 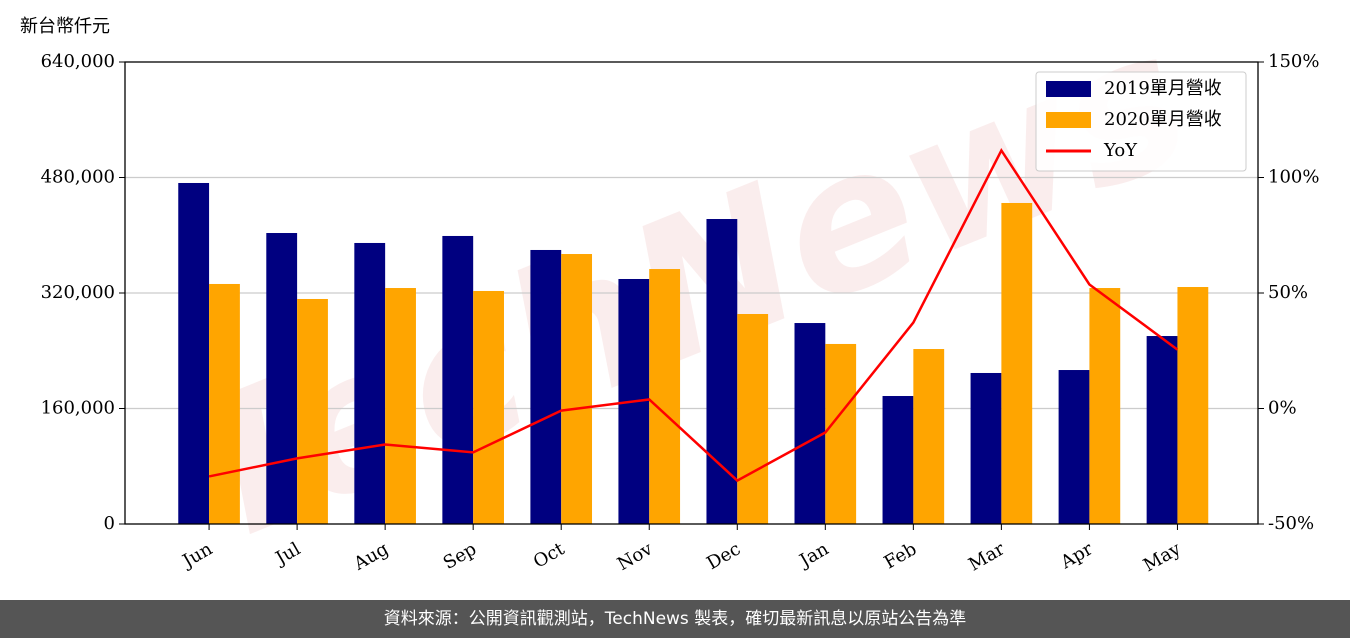 I want to click on y-tick-label: 320,000, so click(x=78, y=292).